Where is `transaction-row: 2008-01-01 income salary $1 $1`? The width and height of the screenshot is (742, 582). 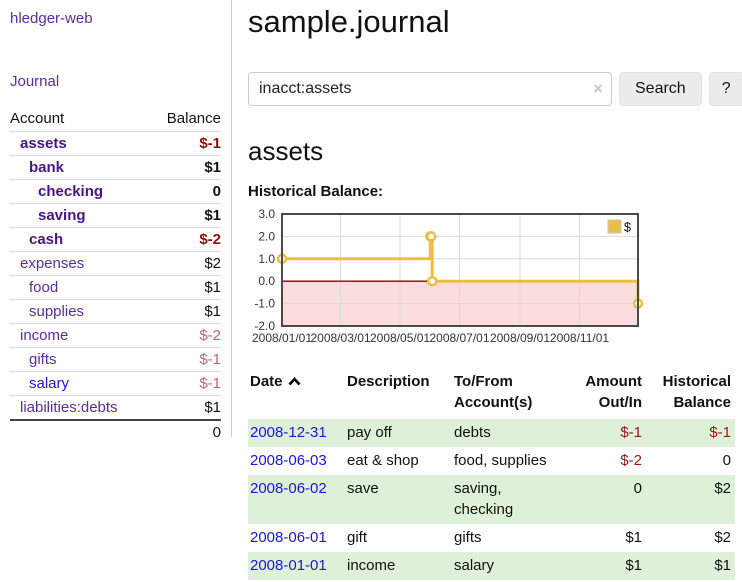 transaction-row: 2008-01-01 income salary $1 $1 is located at coordinates (491, 565).